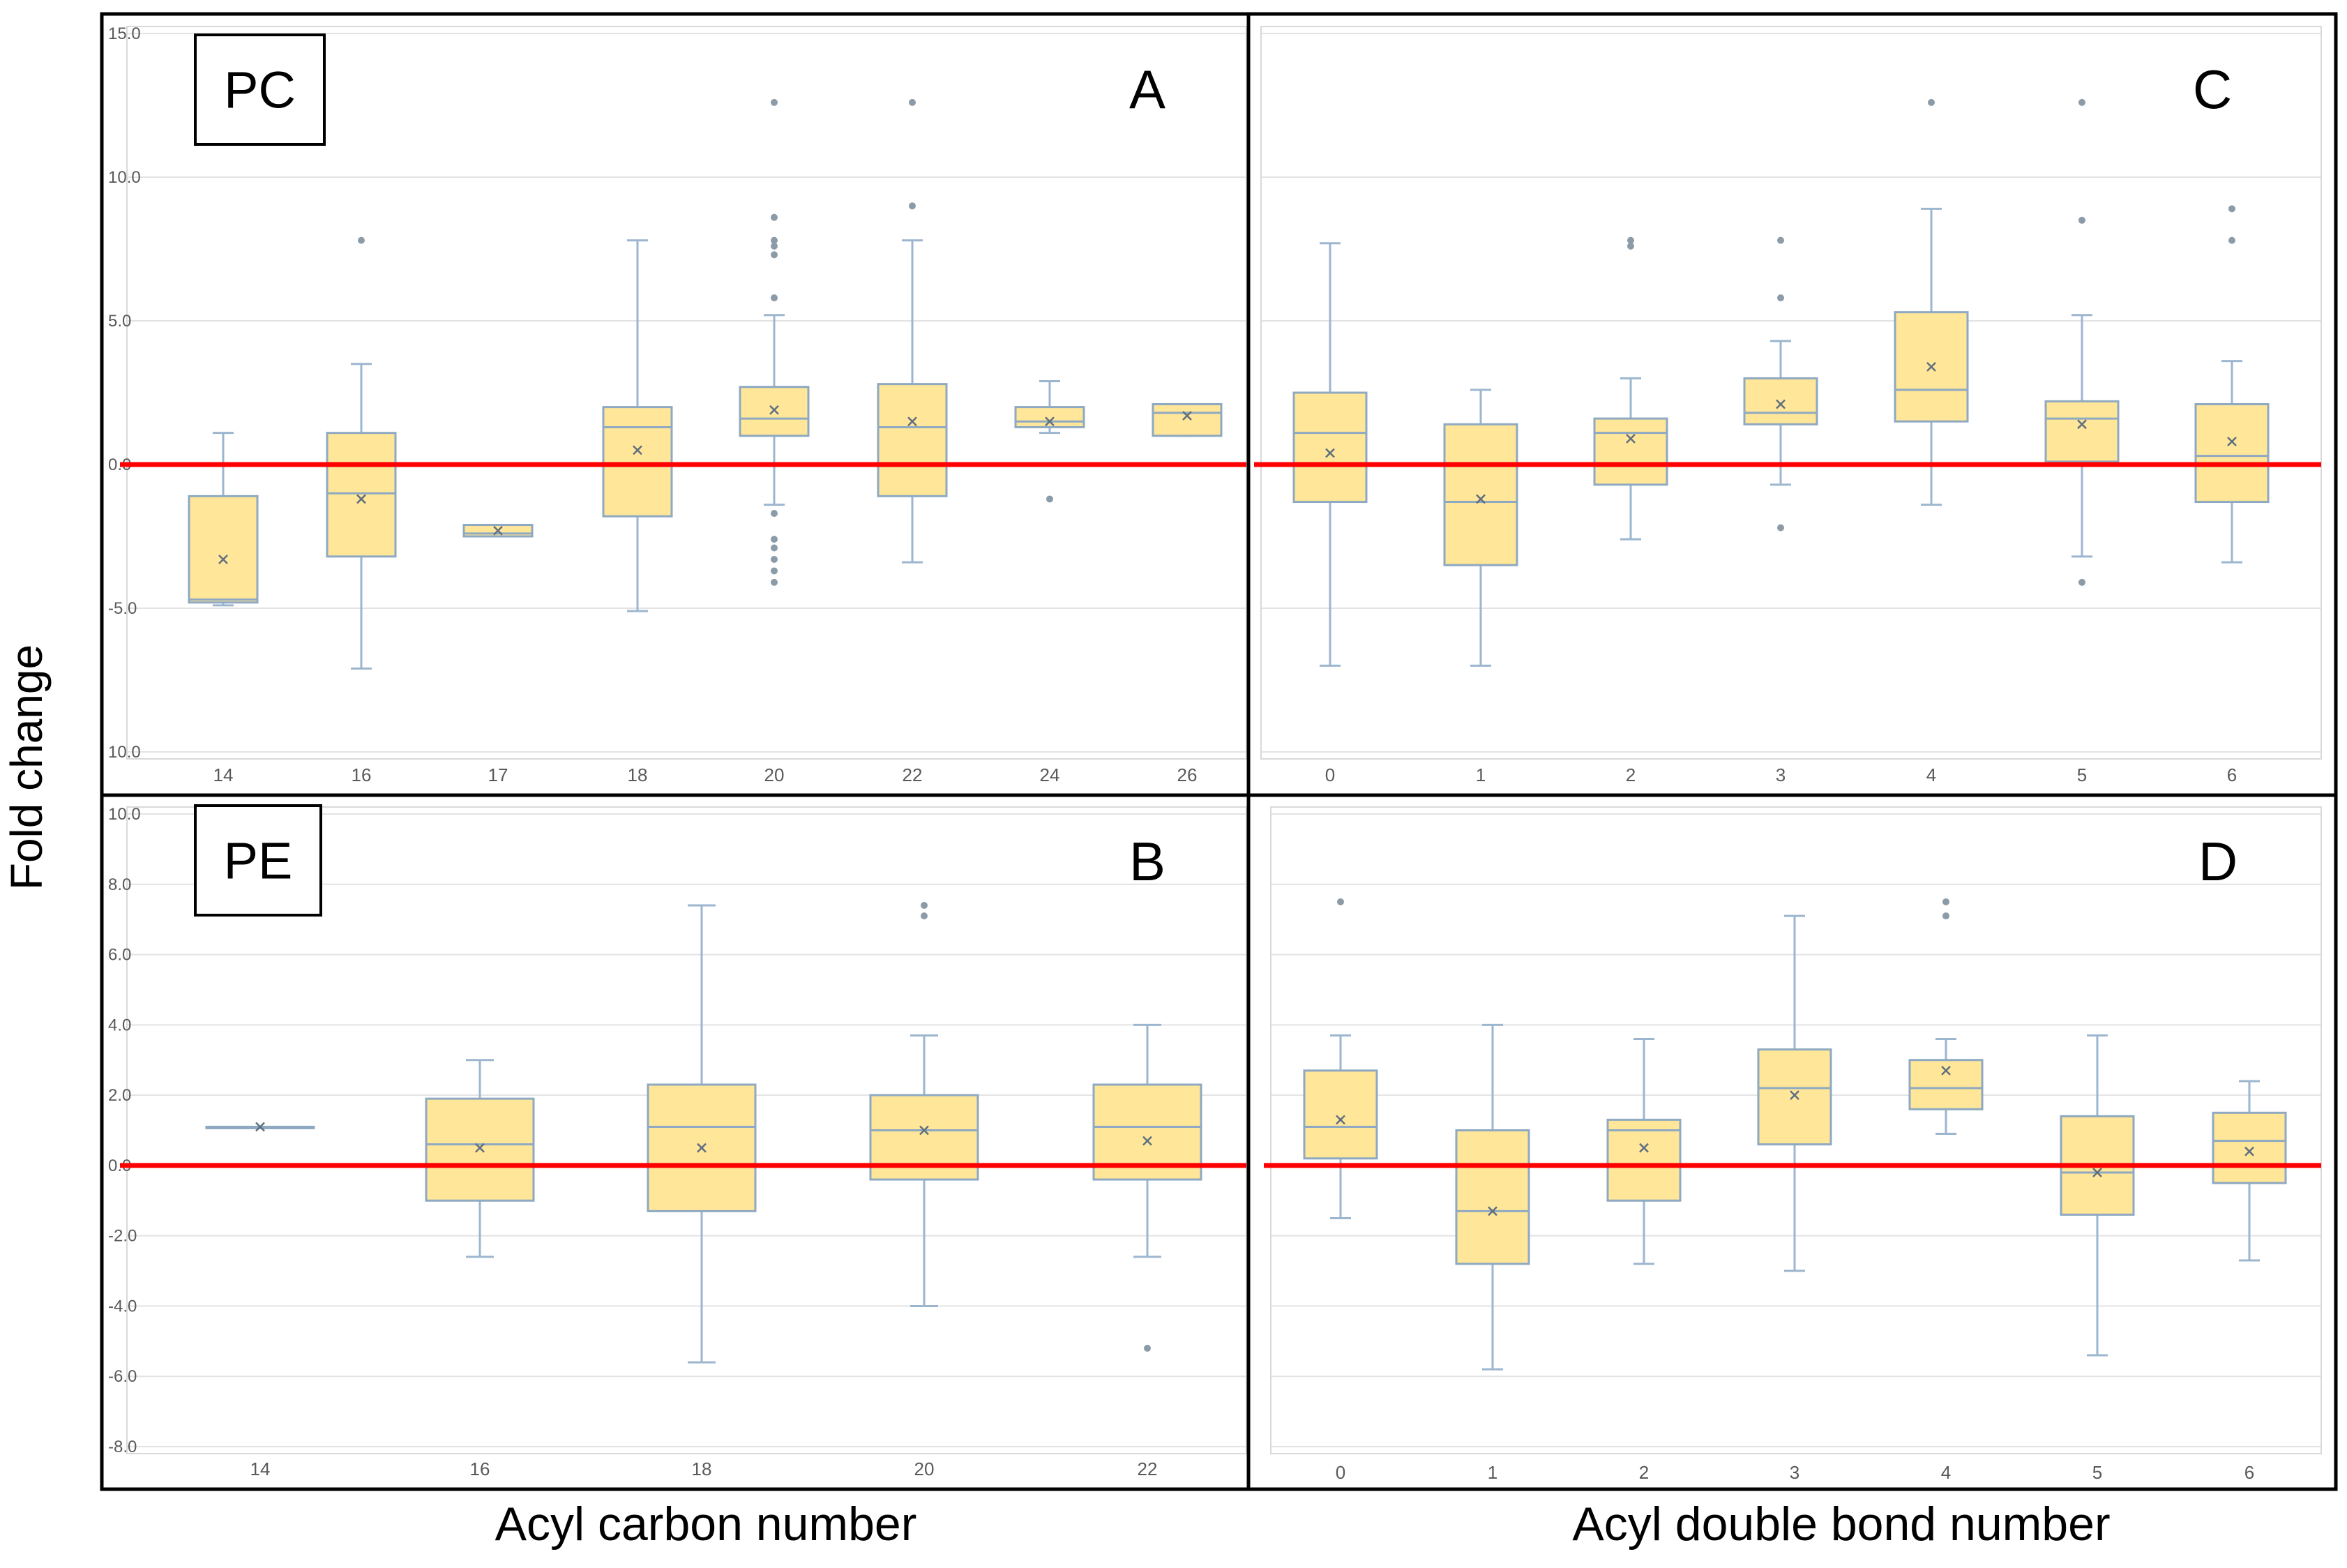 The width and height of the screenshot is (2347, 1568). Describe the element at coordinates (122, 1306) in the screenshot. I see `y-tick-label: -4.0` at that location.